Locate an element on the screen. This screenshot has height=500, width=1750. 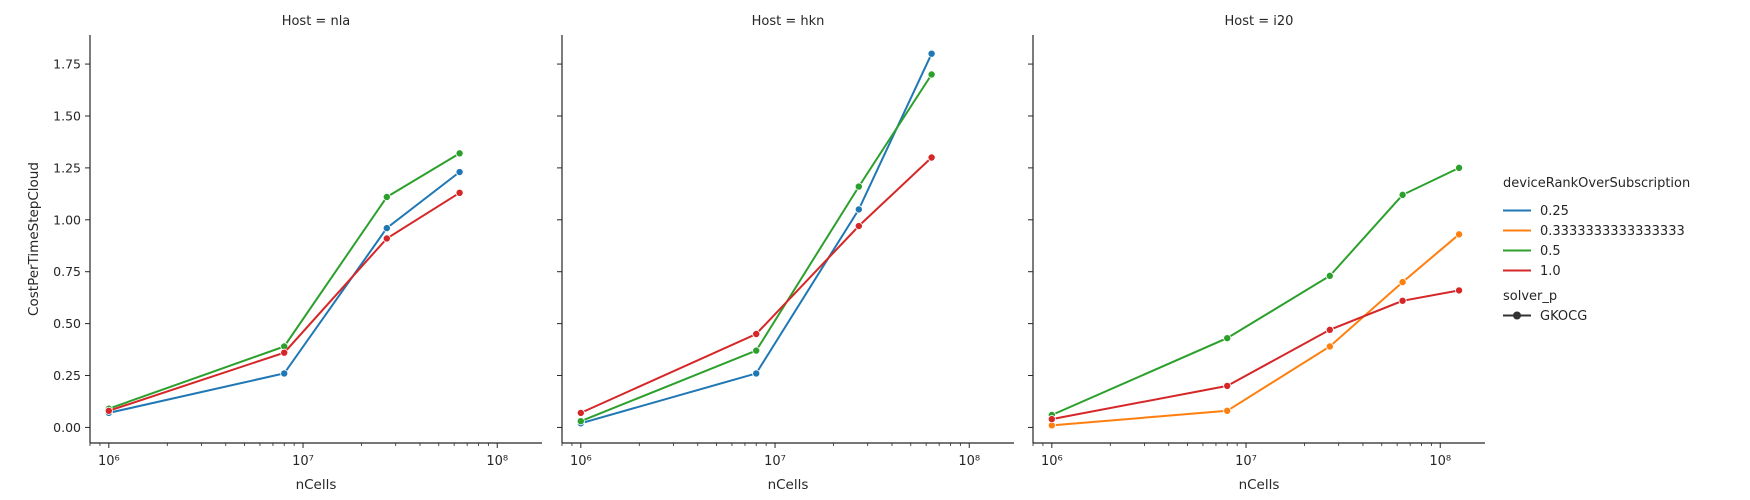
legend-label: 0.5 is located at coordinates (1550, 251).